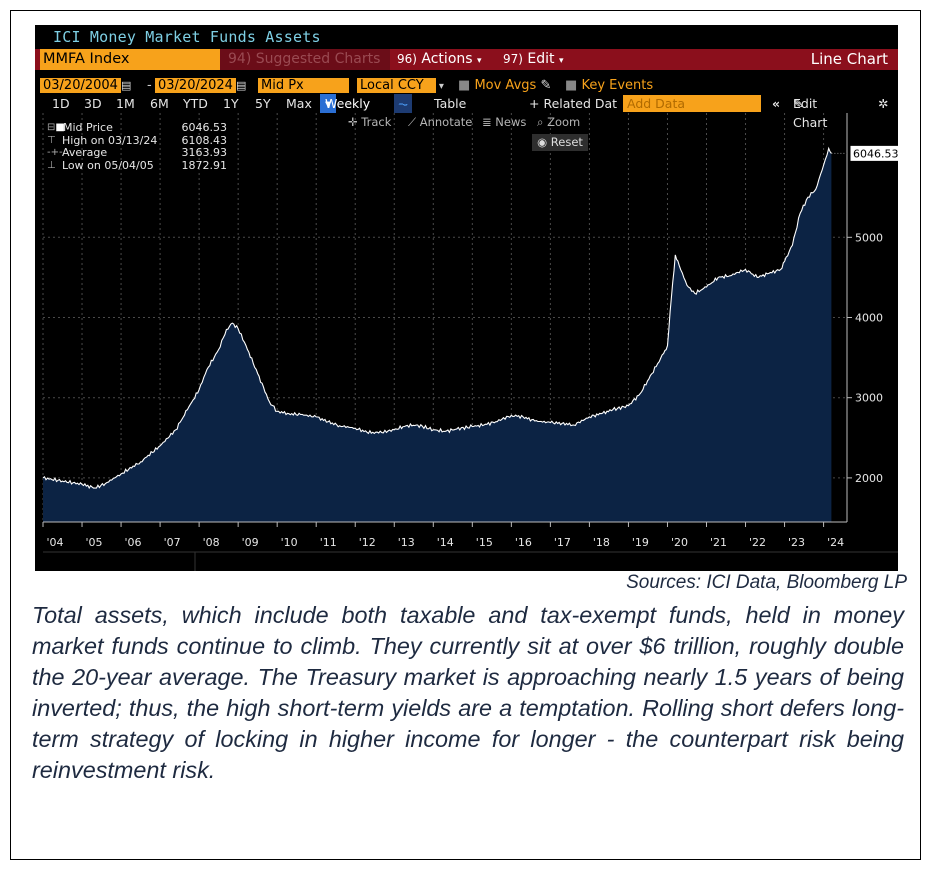 The width and height of the screenshot is (932, 872). Describe the element at coordinates (541, 59) in the screenshot. I see `edit-label: Edit` at that location.